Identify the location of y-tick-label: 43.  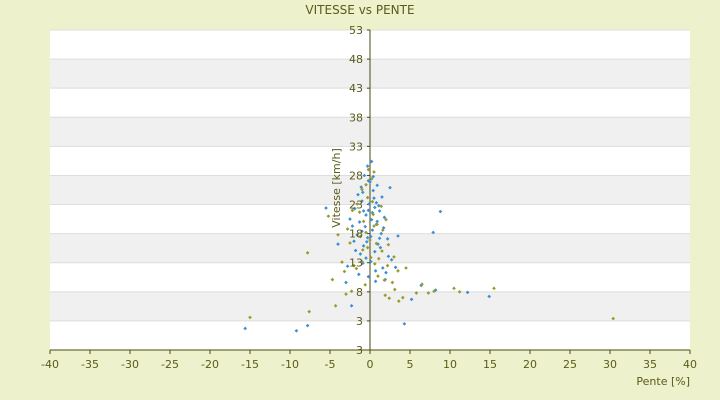
(356, 88).